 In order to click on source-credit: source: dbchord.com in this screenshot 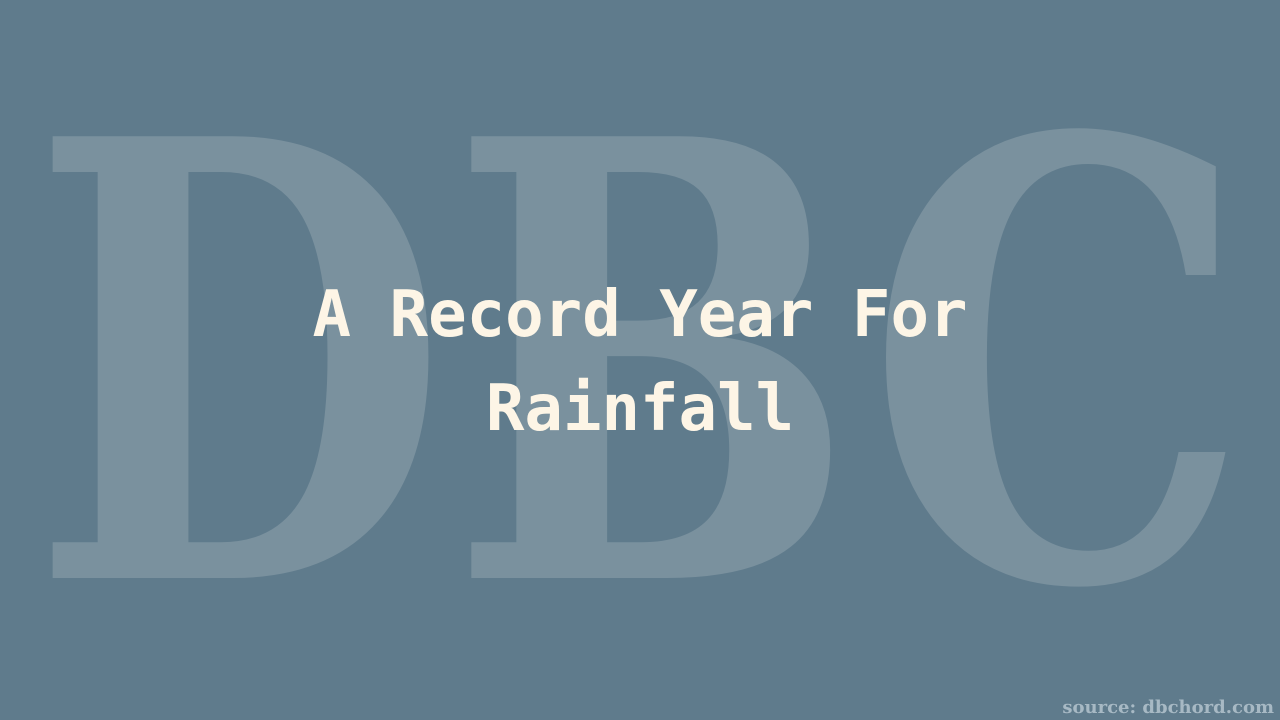, I will do `click(1168, 707)`.